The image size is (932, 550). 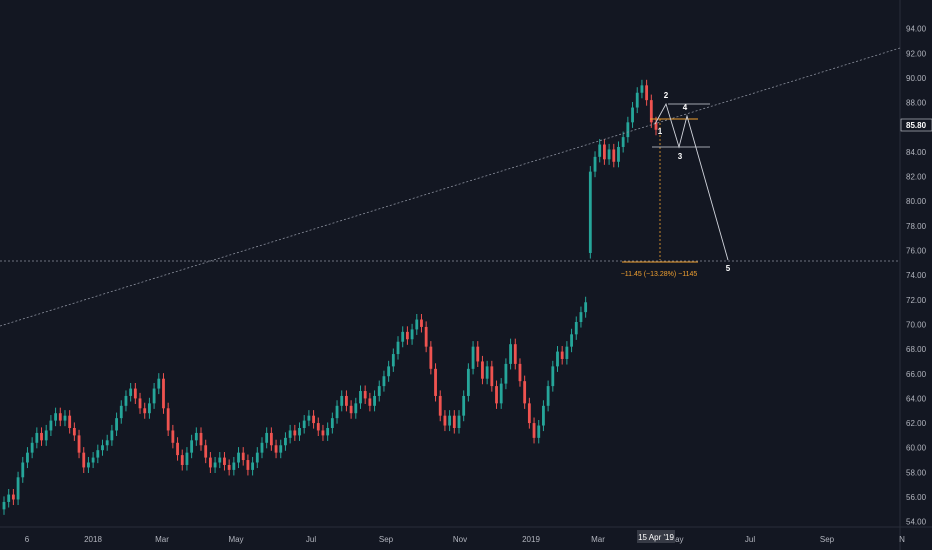 What do you see at coordinates (675, 539) in the screenshot?
I see `time-tick-label: May` at bounding box center [675, 539].